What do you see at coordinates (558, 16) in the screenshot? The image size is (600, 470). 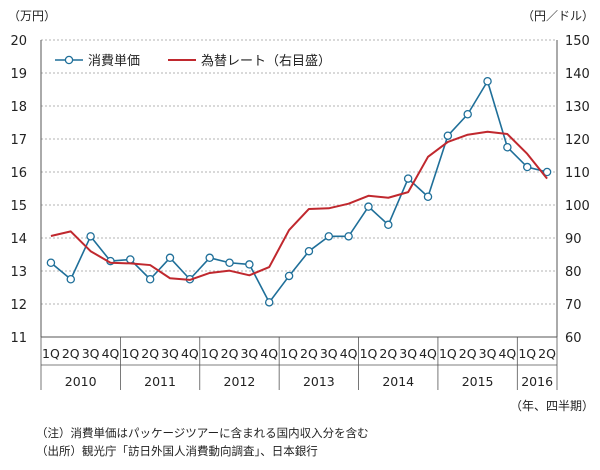 I see `right-axis-unit: （円／ドル）` at bounding box center [558, 16].